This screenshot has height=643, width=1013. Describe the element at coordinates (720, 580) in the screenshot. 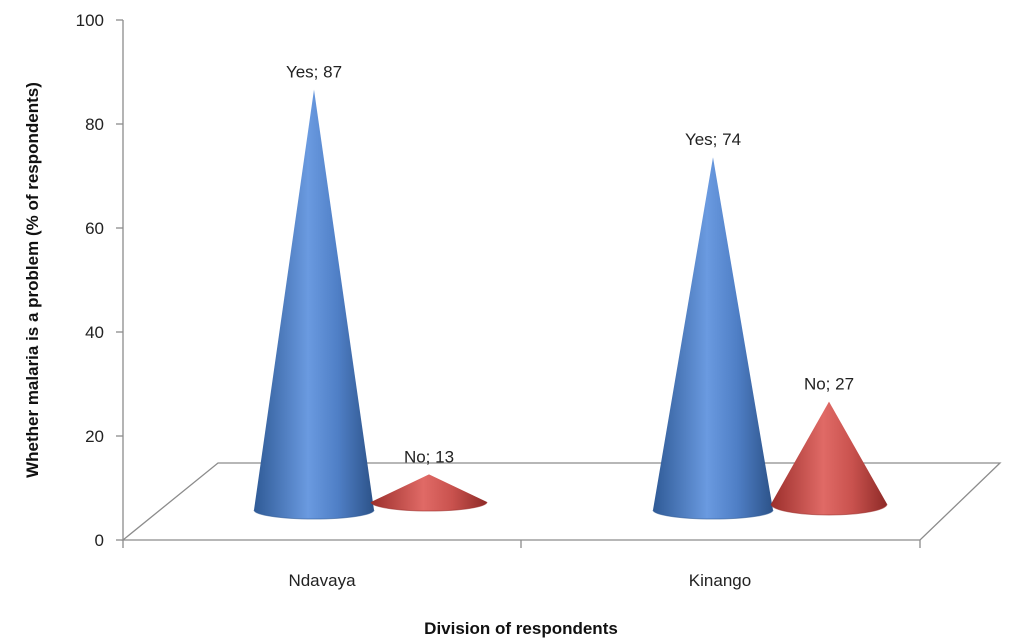

I see `category-label-kinango: Kinango` at that location.